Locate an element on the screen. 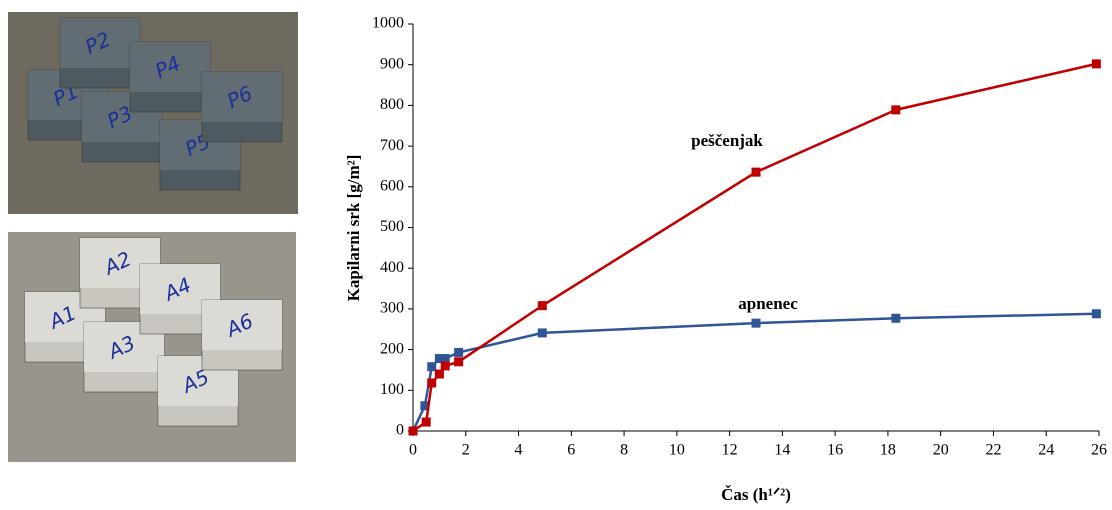 The height and width of the screenshot is (510, 1112). y-tick-label: 200 is located at coordinates (392, 348).